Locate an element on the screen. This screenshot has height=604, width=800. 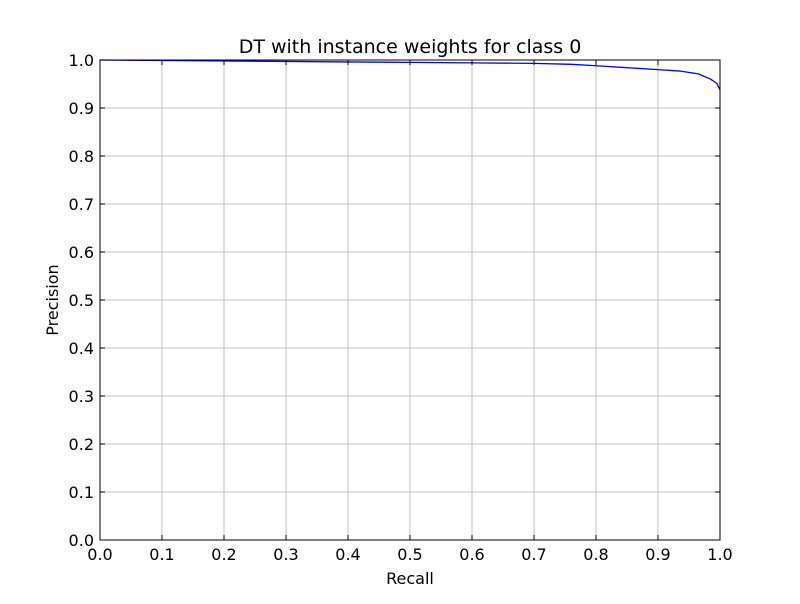
y-tick-label: 0.1 is located at coordinates (81, 492).